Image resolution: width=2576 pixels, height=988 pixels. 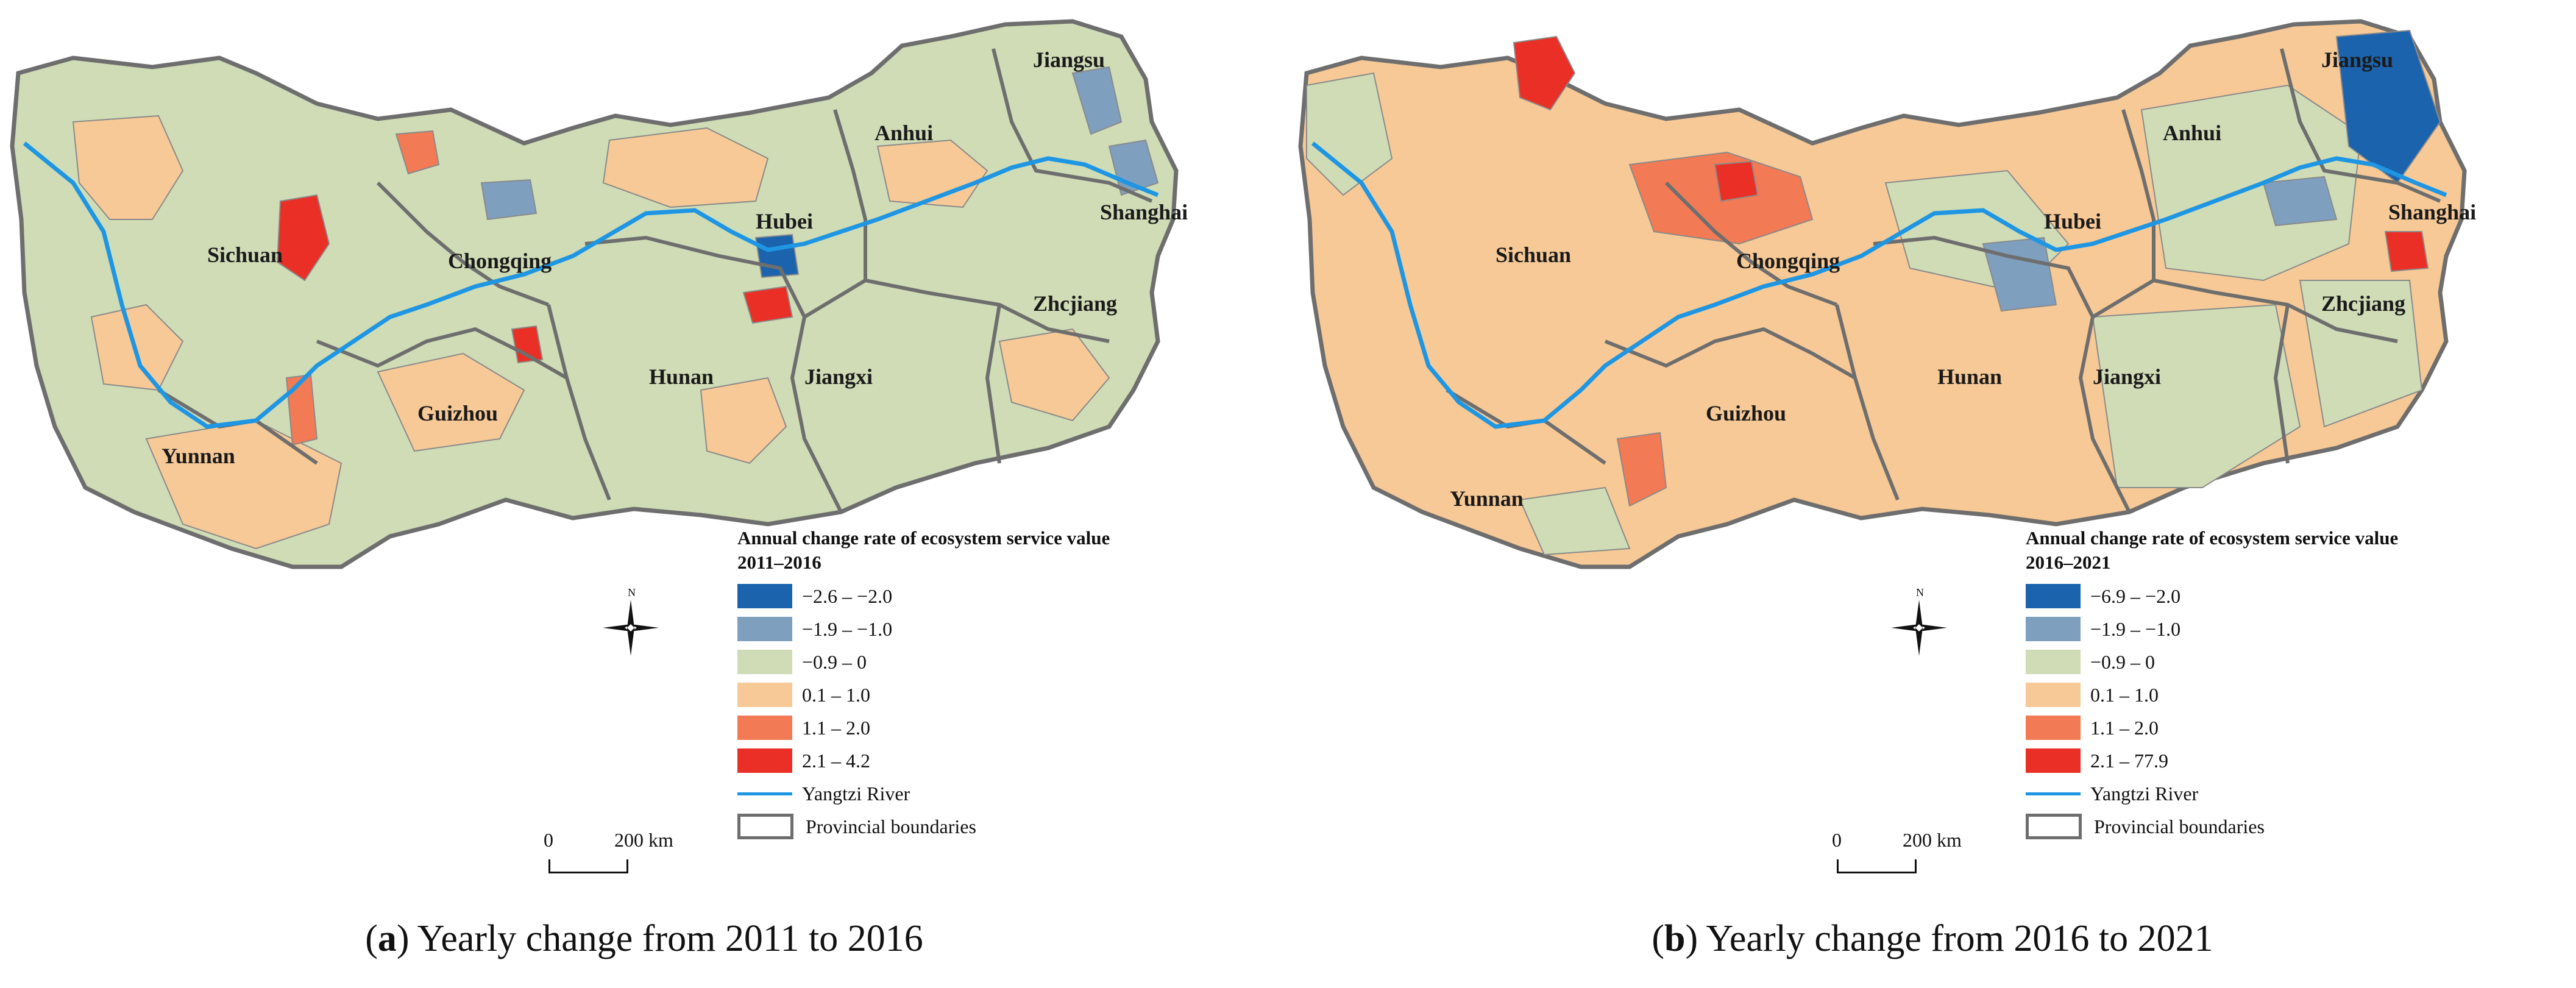 I want to click on region-guizhou-coral, so click(x=1642, y=469).